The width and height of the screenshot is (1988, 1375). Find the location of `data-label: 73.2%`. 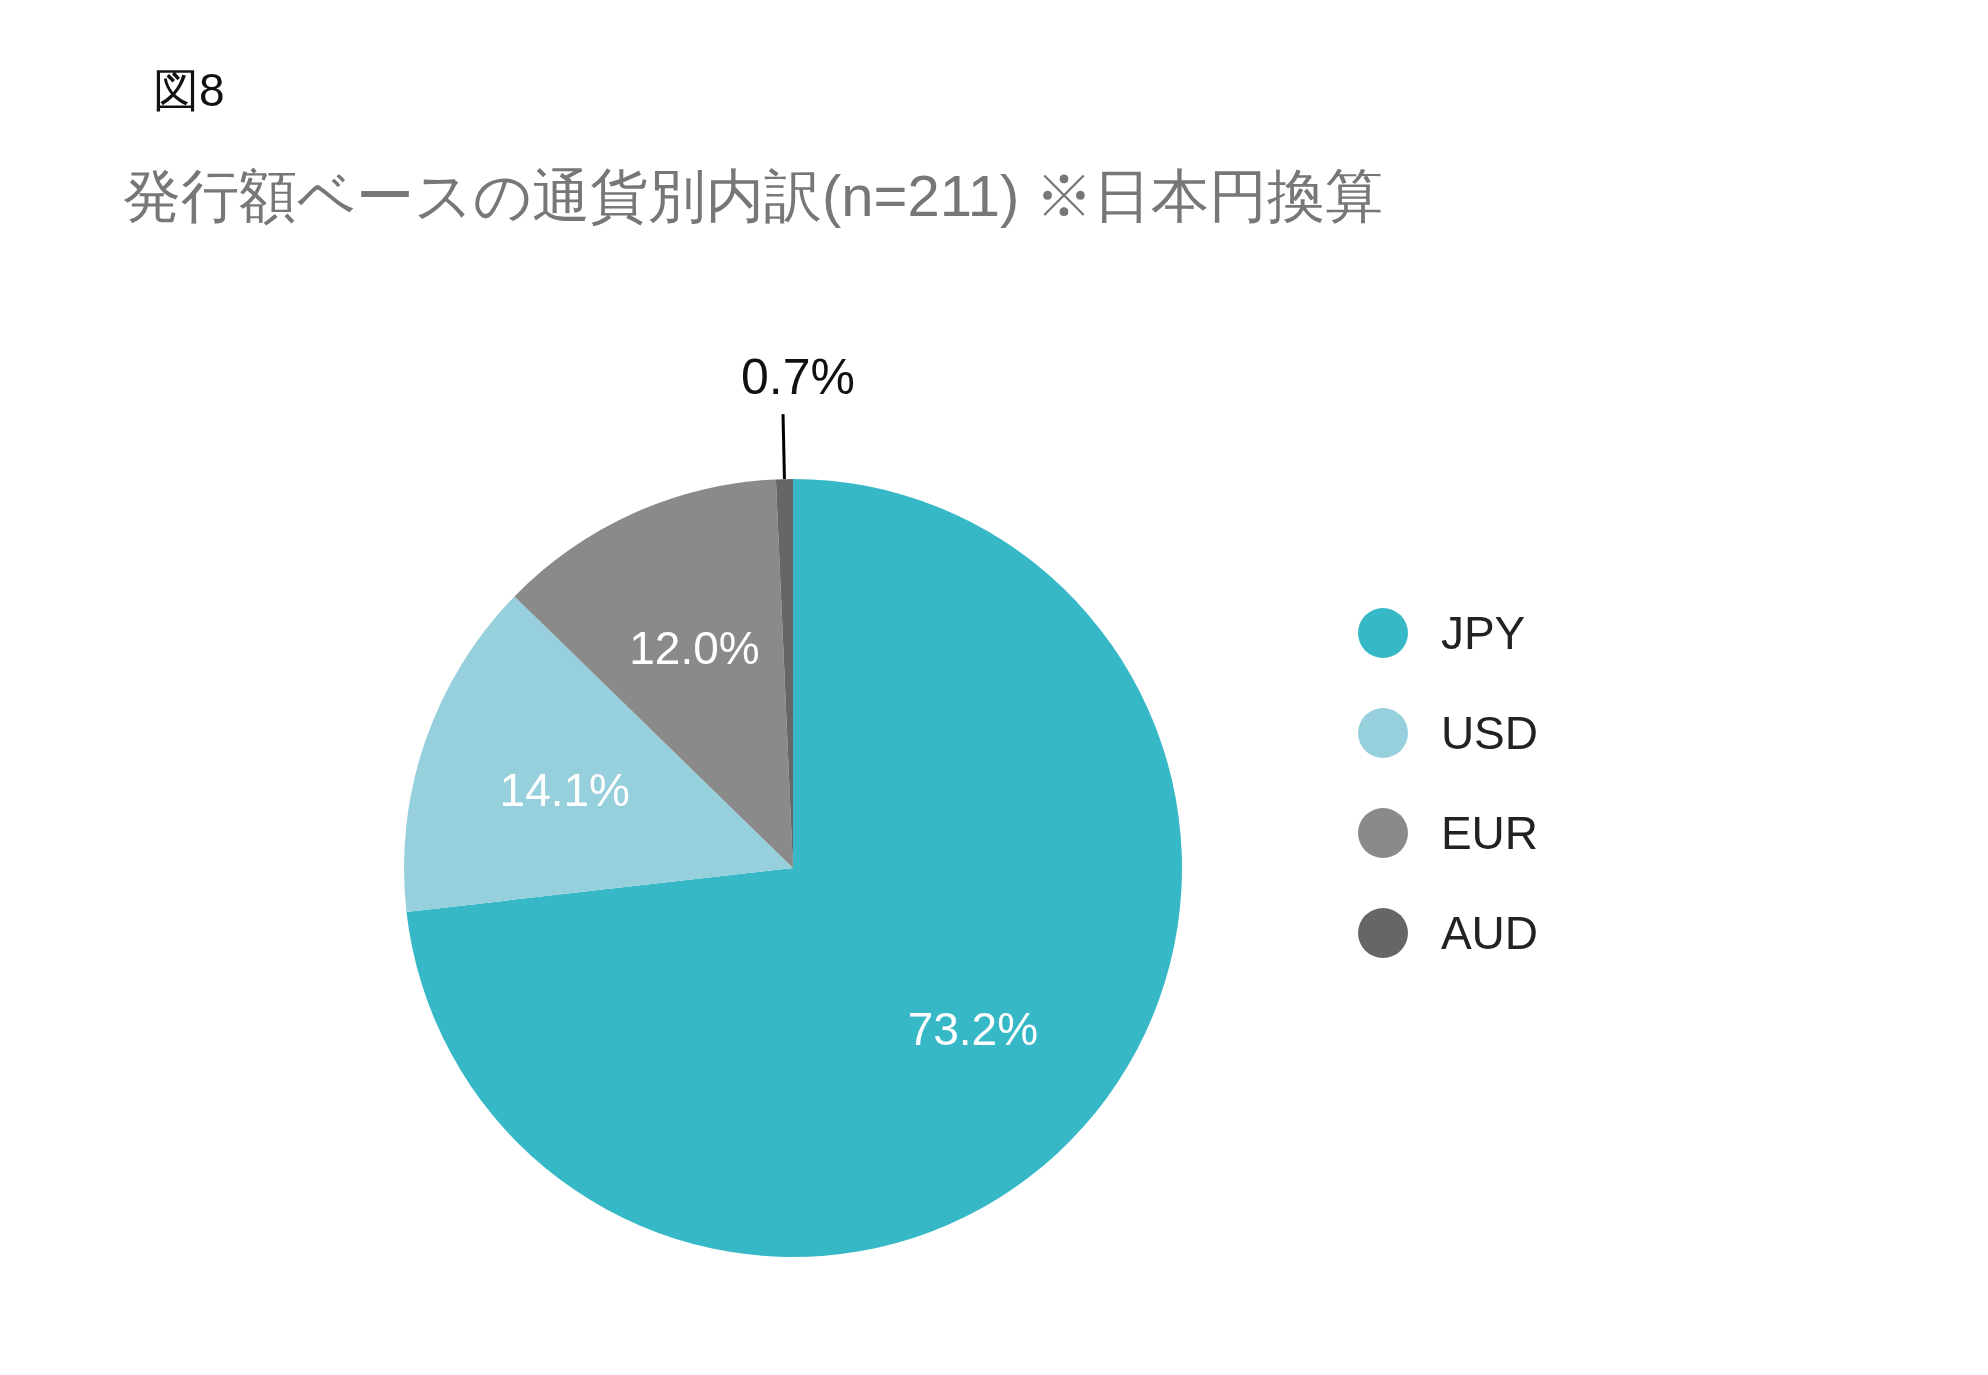

data-label: 73.2% is located at coordinates (973, 1028).